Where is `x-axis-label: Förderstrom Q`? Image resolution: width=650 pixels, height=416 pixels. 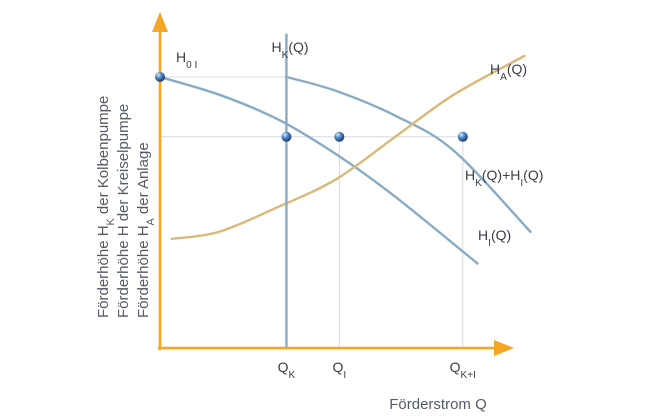
x-axis-label: Förderstrom Q is located at coordinates (438, 404).